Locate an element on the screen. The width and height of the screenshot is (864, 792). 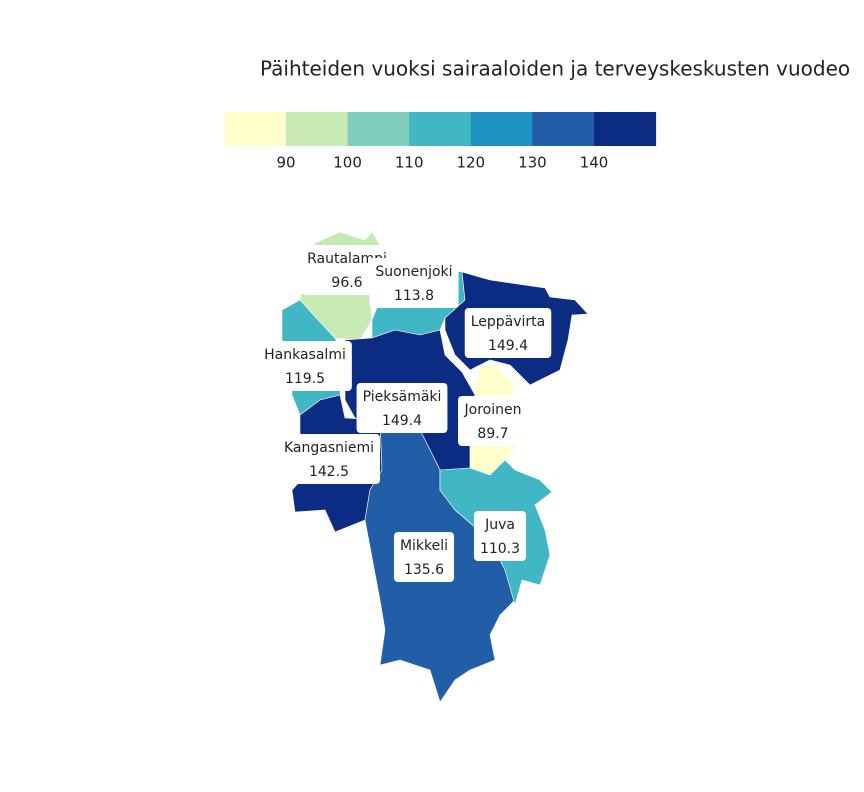
region-name: Leppävirta is located at coordinates (508, 322).